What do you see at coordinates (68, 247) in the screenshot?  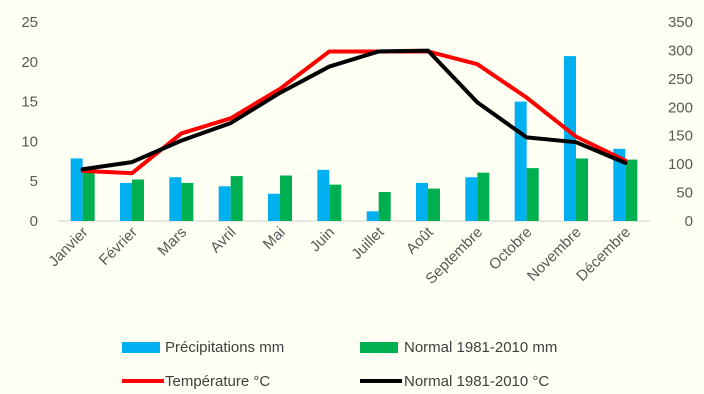 I see `x-tick-label: Janvier` at bounding box center [68, 247].